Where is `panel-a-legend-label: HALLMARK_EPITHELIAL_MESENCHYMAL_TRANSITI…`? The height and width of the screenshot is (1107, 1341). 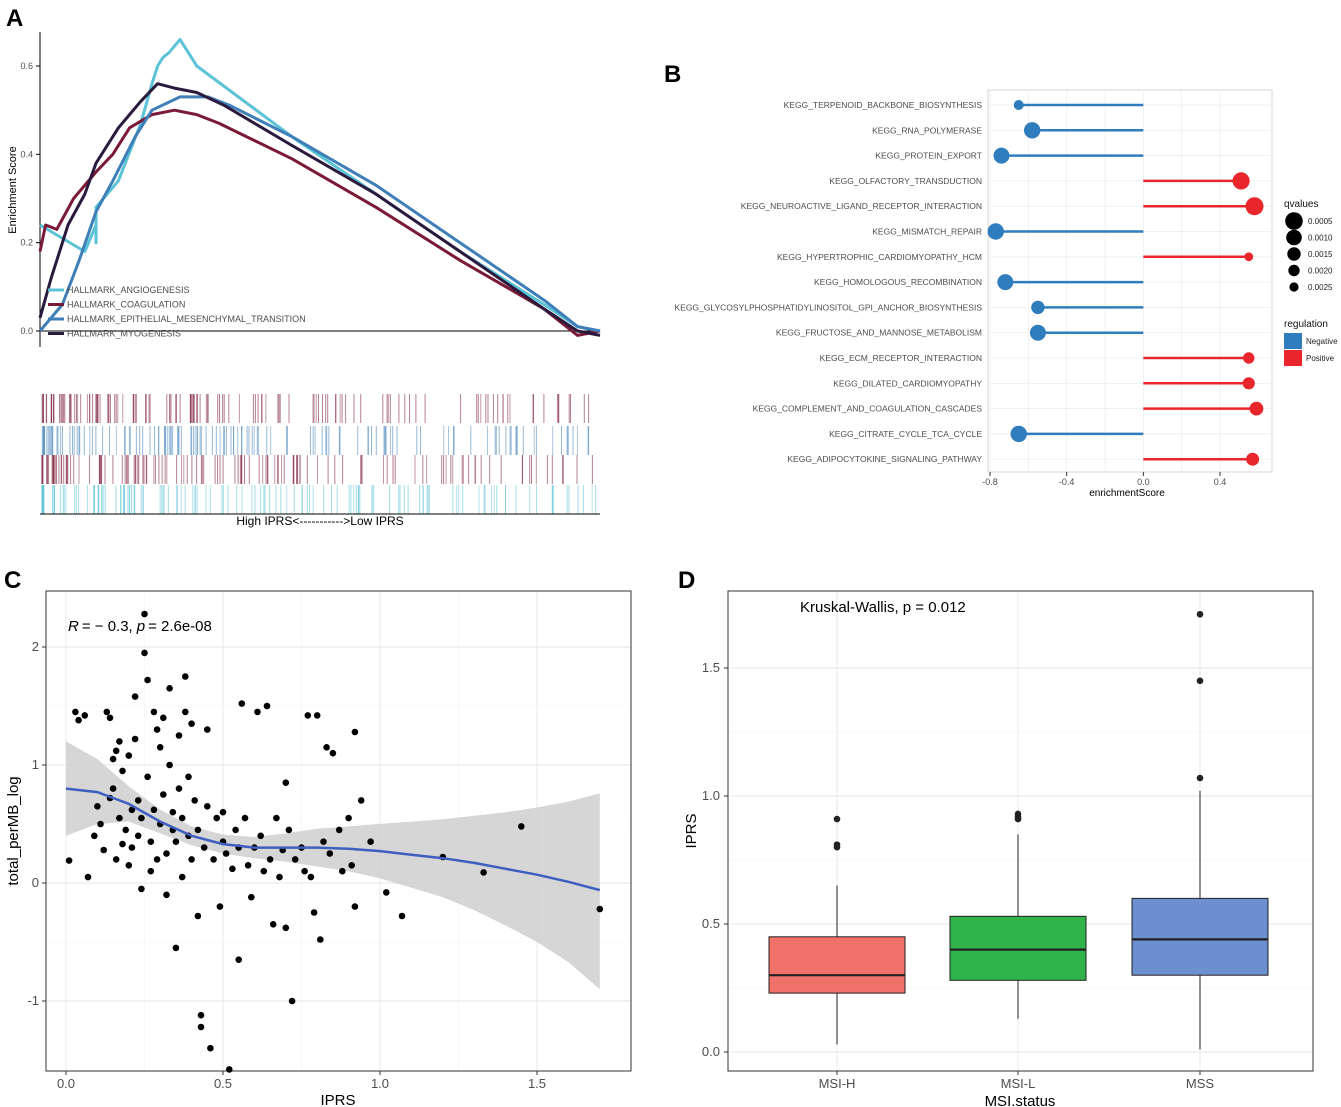 panel-a-legend-label: HALLMARK_EPITHELIAL_MESENCHYMAL_TRANSITI… is located at coordinates (186, 319).